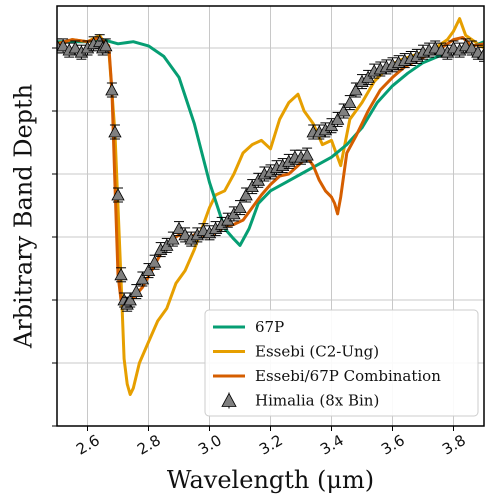 Image resolution: width=488 pixels, height=497 pixels. What do you see at coordinates (269, 327) in the screenshot?
I see `legend-label: 67P` at bounding box center [269, 327].